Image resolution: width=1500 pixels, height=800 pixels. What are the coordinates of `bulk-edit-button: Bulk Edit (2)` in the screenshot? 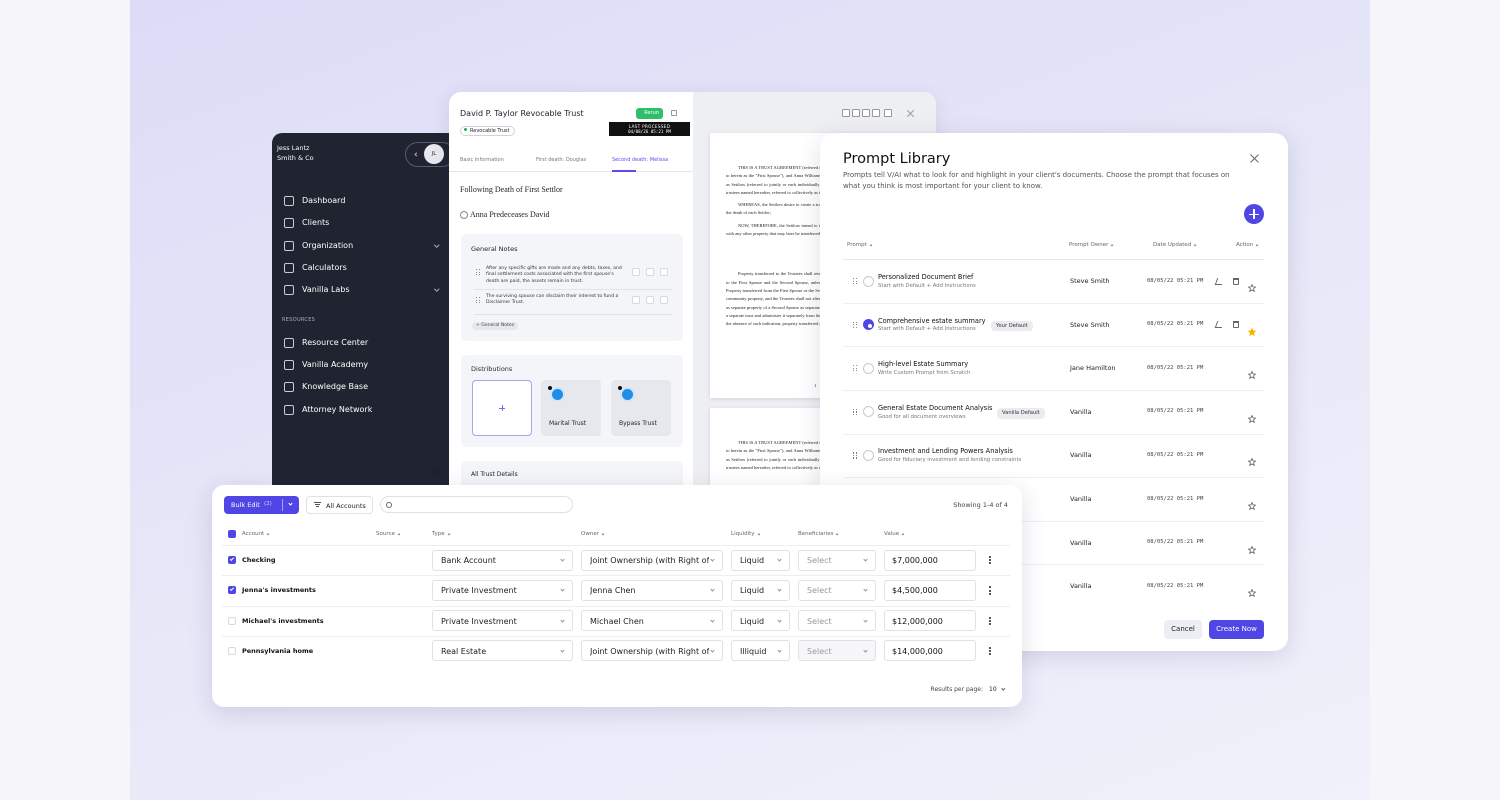 It's located at (261, 505).